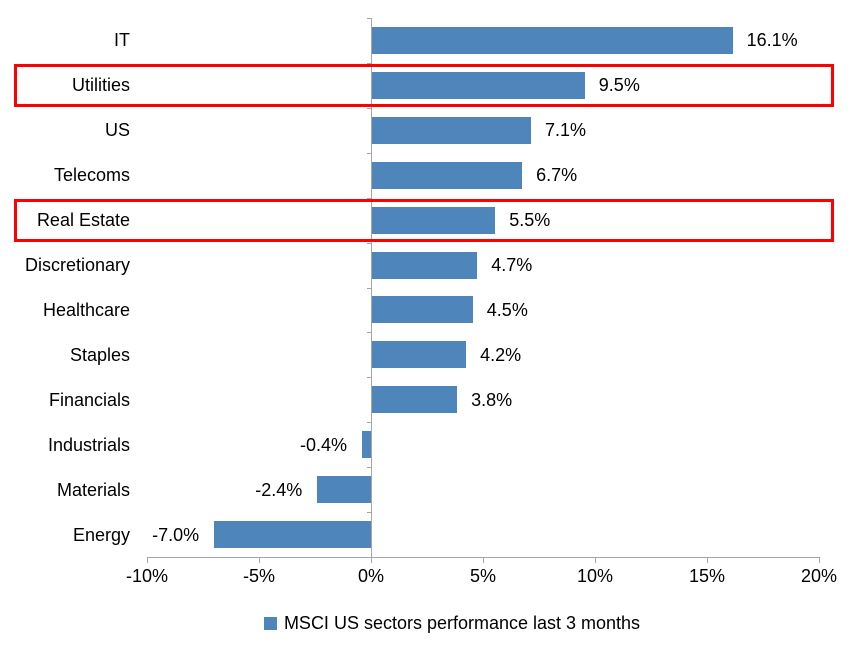 The width and height of the screenshot is (852, 651). Describe the element at coordinates (100, 85) in the screenshot. I see `category-label: Utilities` at that location.